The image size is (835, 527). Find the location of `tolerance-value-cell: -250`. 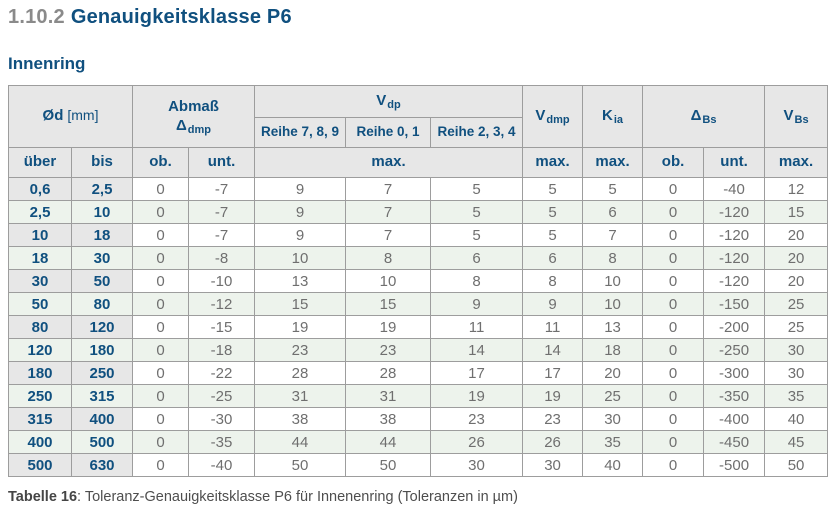

tolerance-value-cell: -250 is located at coordinates (734, 350).